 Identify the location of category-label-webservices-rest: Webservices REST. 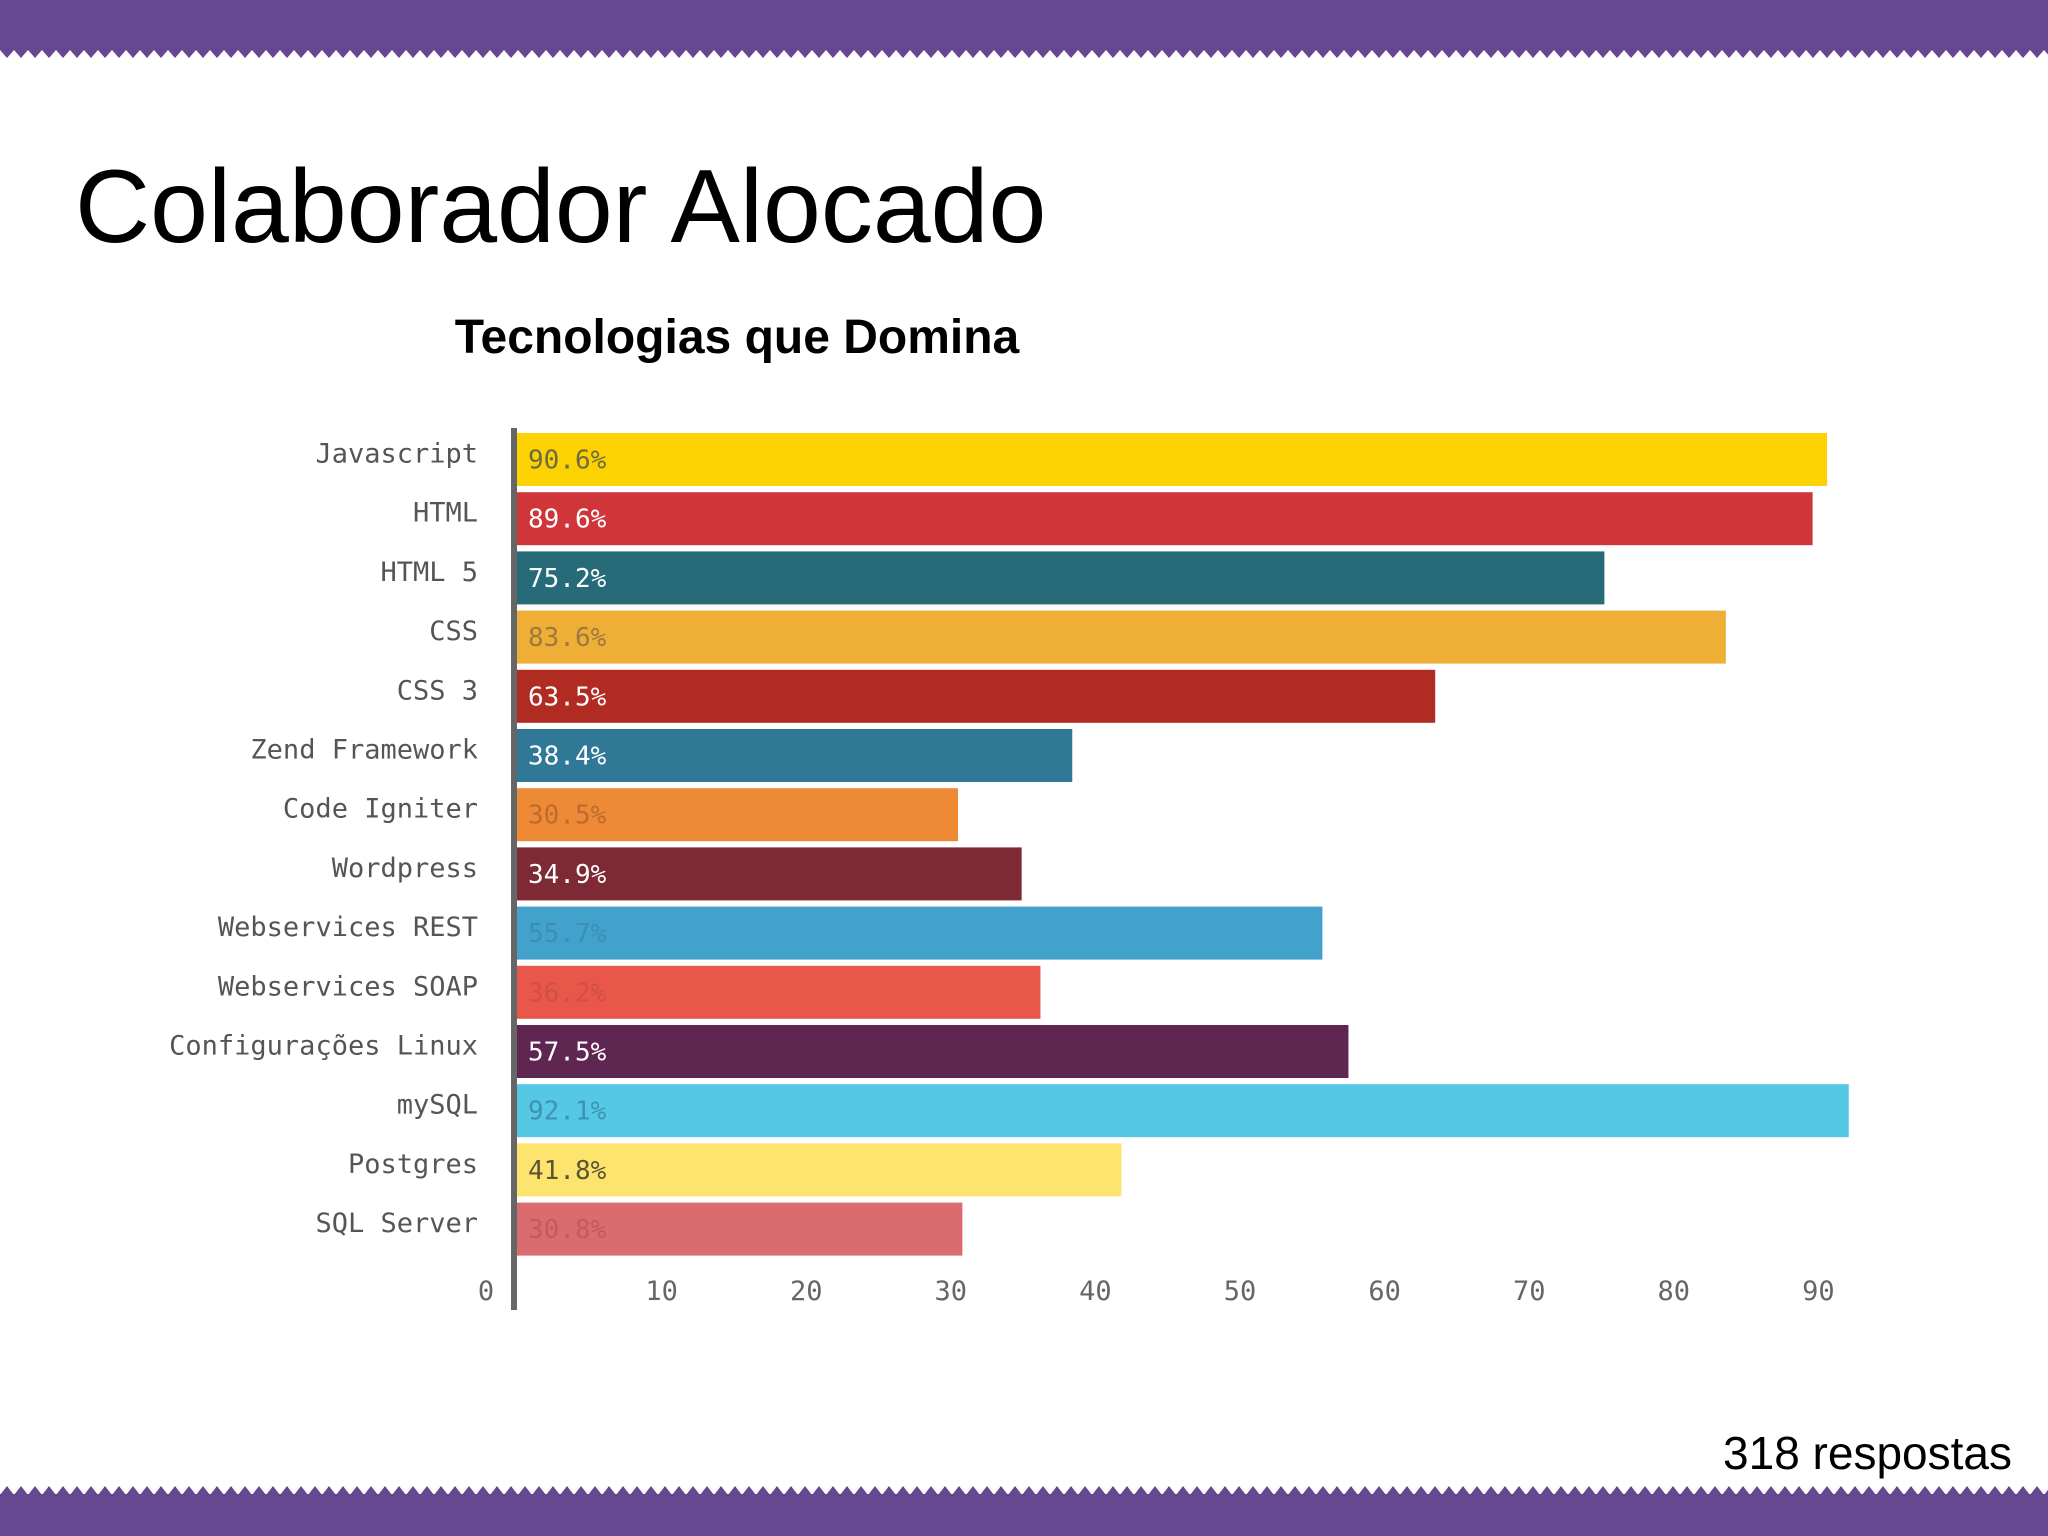
(348, 927).